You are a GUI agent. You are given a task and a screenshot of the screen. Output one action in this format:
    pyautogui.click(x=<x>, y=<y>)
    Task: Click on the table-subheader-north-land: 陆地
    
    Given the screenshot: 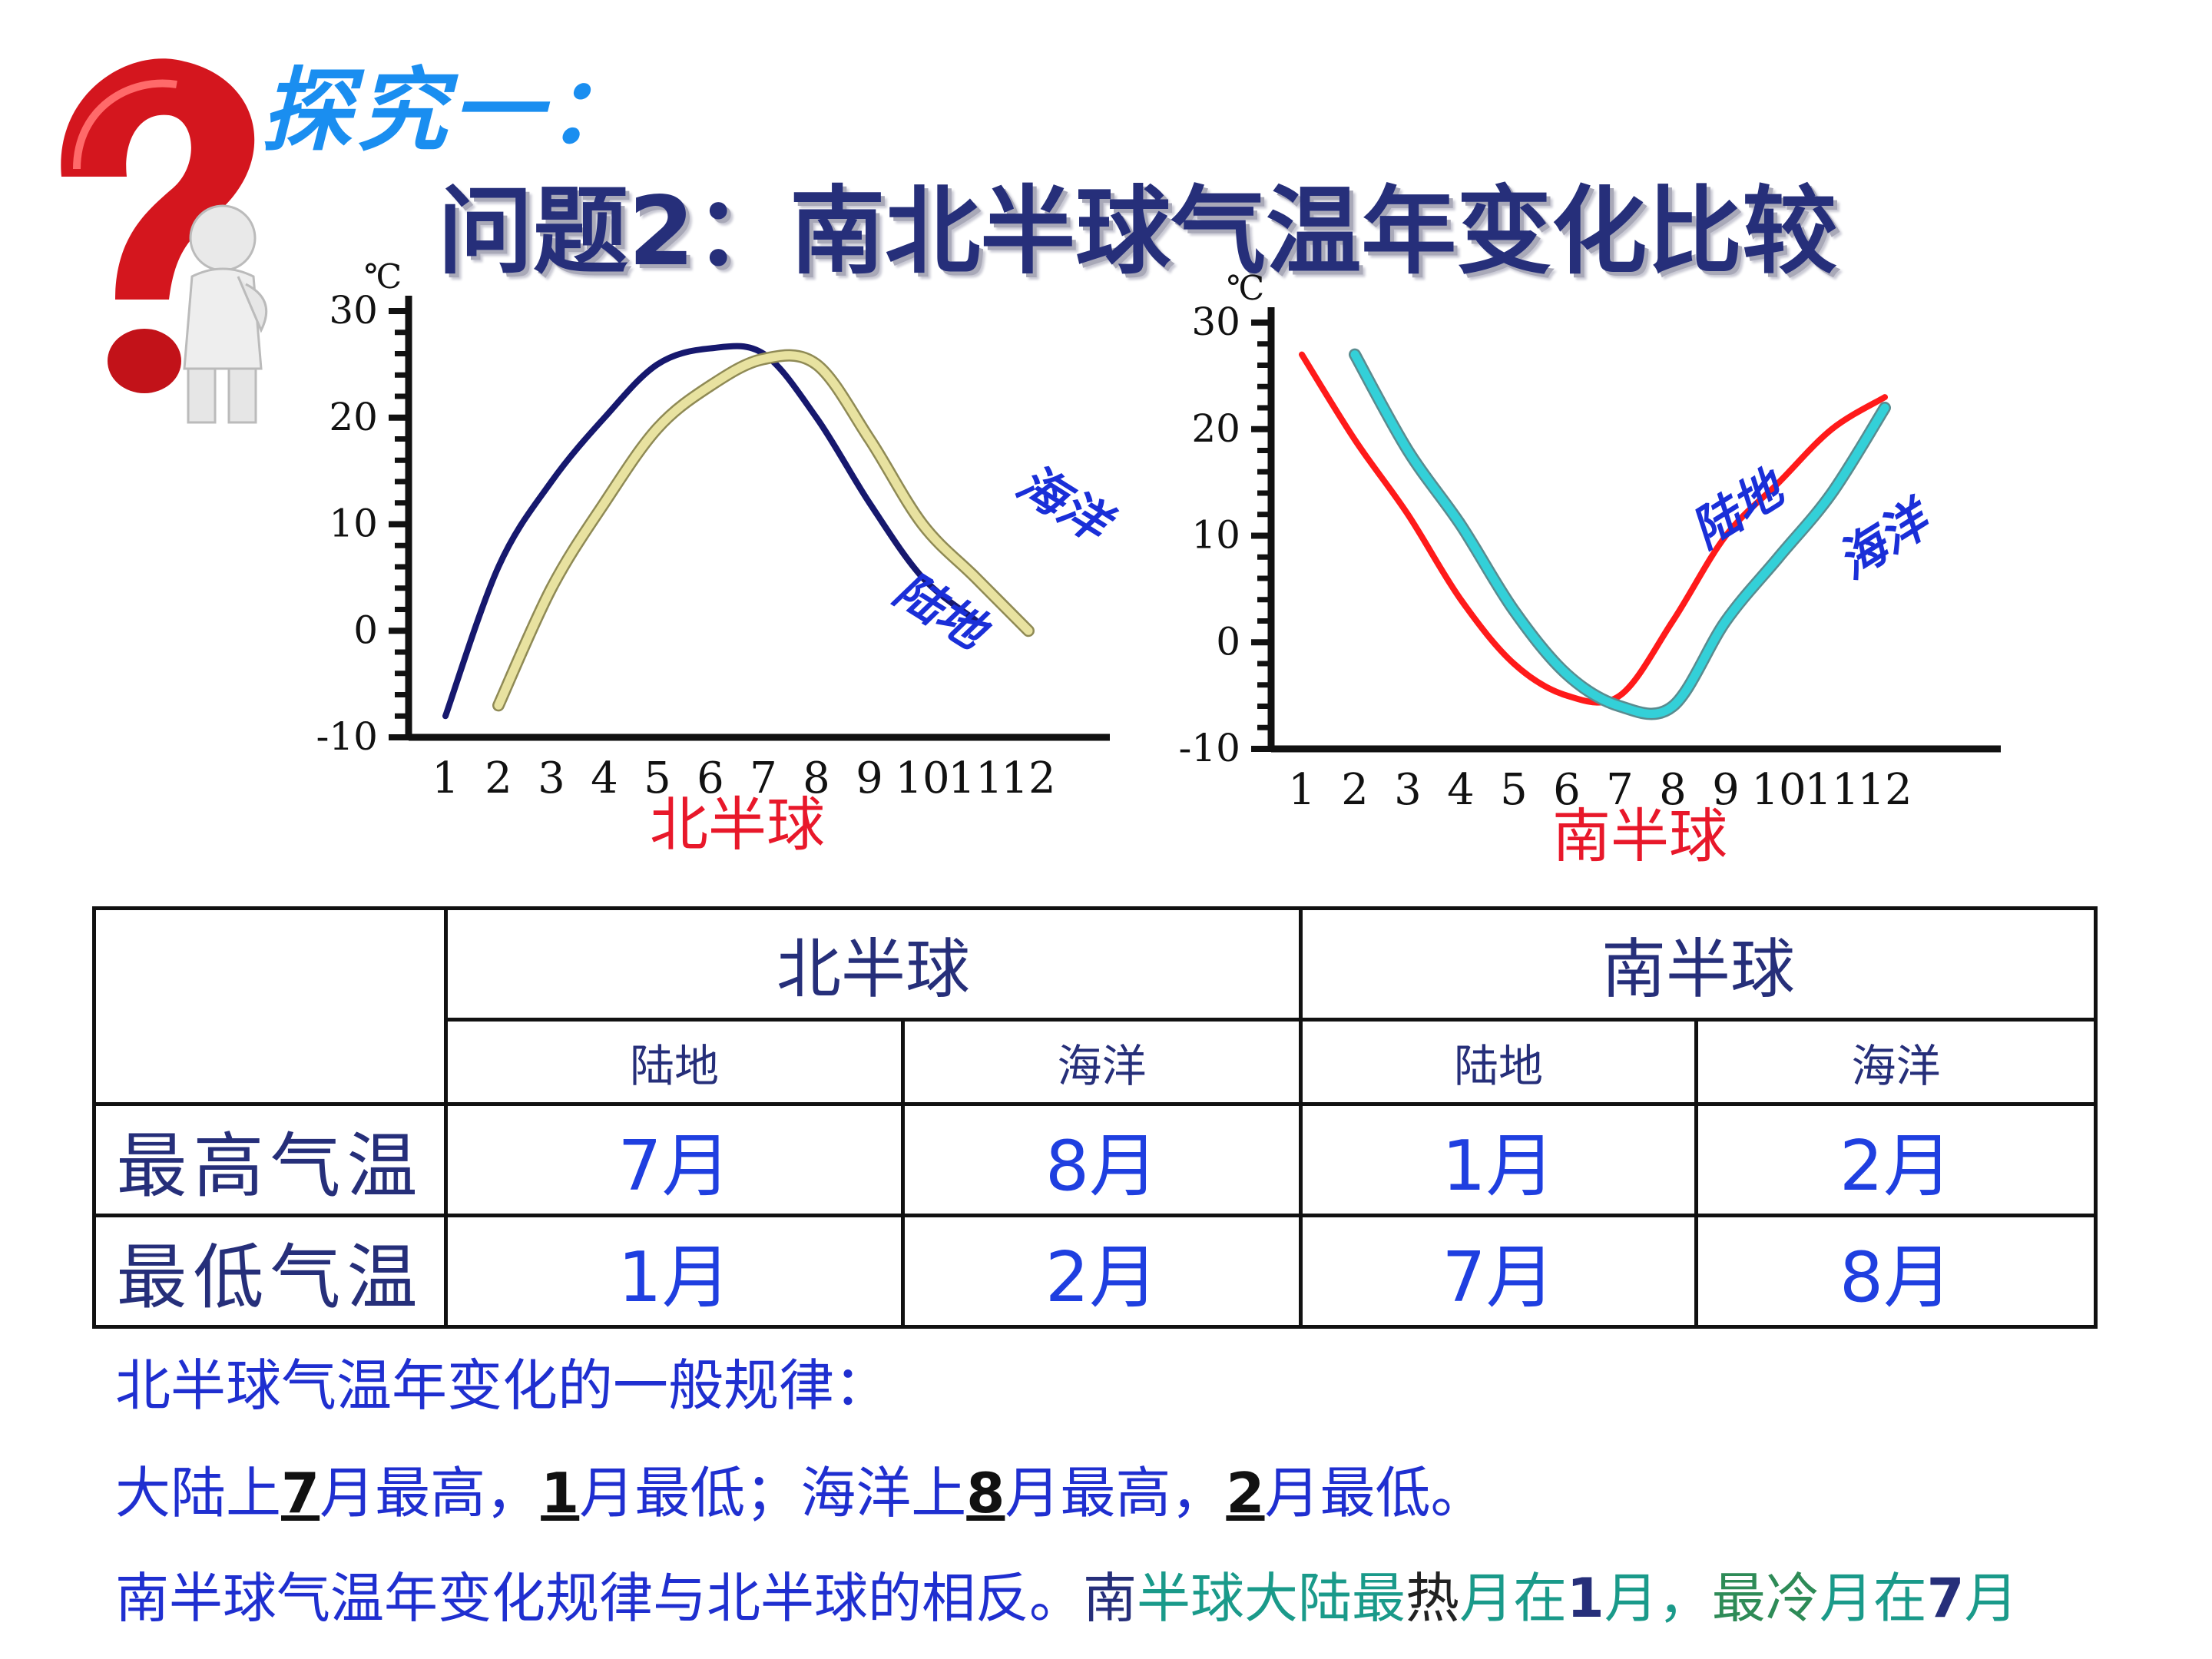 What is the action you would take?
    pyautogui.click(x=674, y=1062)
    